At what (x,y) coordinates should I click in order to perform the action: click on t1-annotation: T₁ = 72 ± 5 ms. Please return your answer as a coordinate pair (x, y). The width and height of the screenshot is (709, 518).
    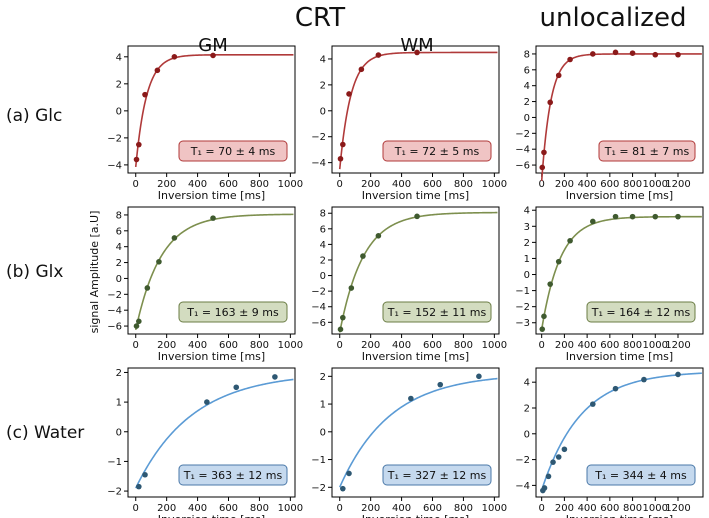
    Looking at the image, I should click on (437, 151).